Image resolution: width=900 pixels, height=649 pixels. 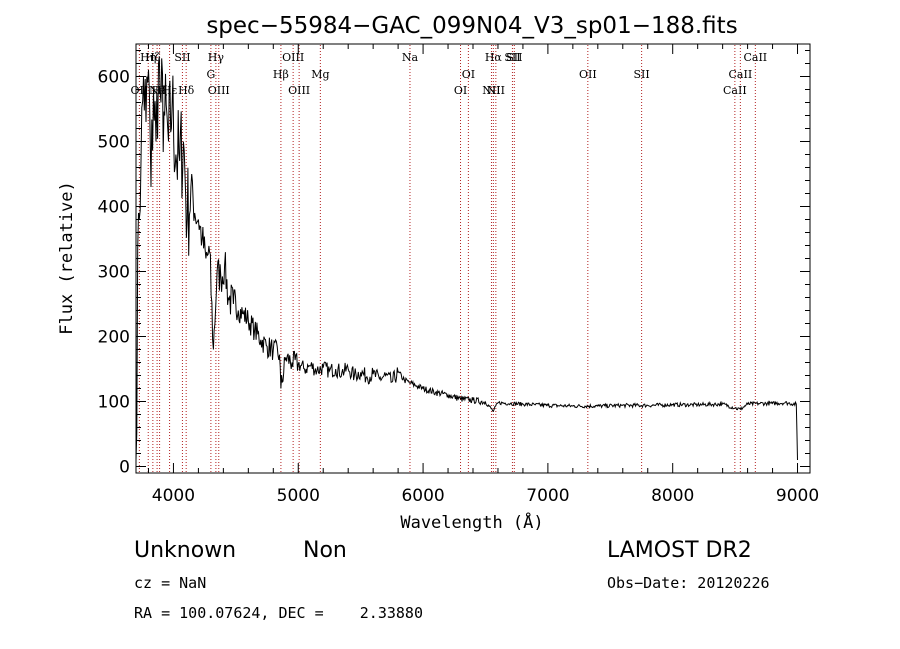 What do you see at coordinates (210, 74) in the screenshot?
I see `spectral-line-label: G` at bounding box center [210, 74].